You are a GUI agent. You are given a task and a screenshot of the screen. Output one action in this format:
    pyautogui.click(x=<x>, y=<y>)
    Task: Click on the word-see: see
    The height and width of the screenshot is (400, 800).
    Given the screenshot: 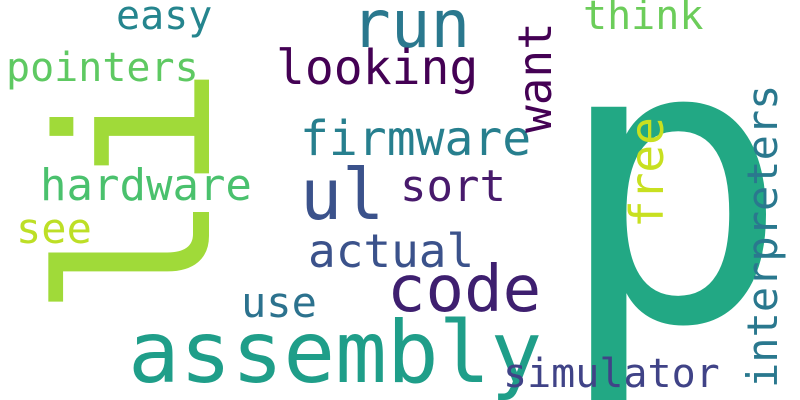 What is the action you would take?
    pyautogui.click(x=54, y=228)
    